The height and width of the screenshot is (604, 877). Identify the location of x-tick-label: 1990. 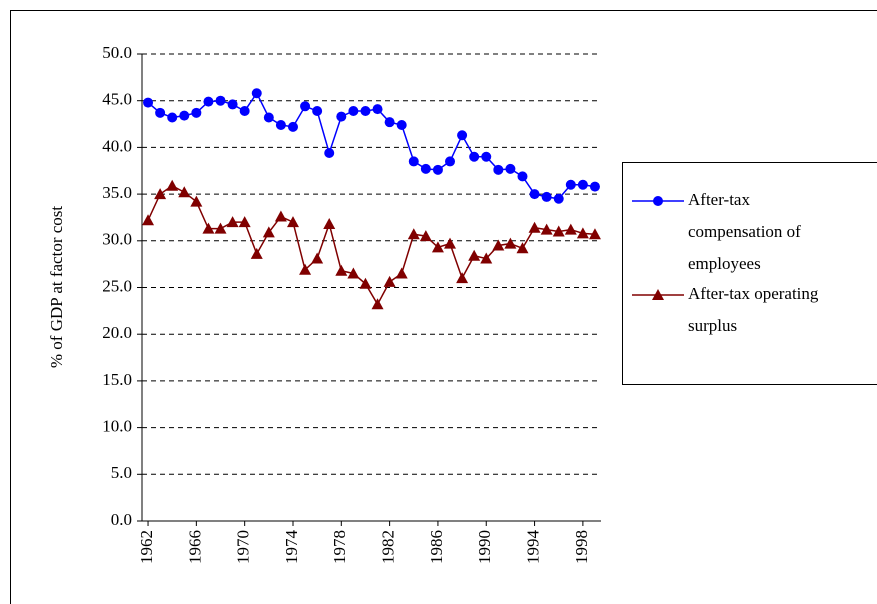
(484, 547).